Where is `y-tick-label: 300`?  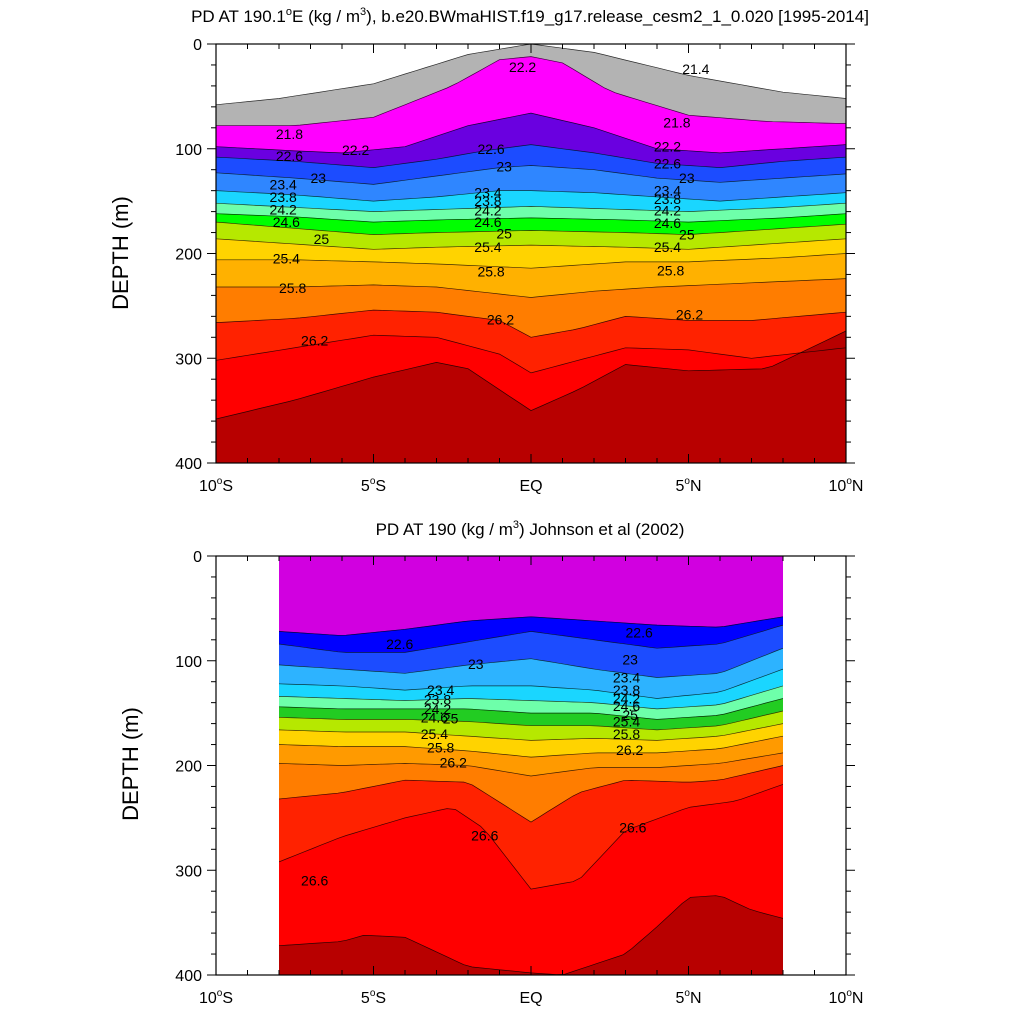 y-tick-label: 300 is located at coordinates (188, 871).